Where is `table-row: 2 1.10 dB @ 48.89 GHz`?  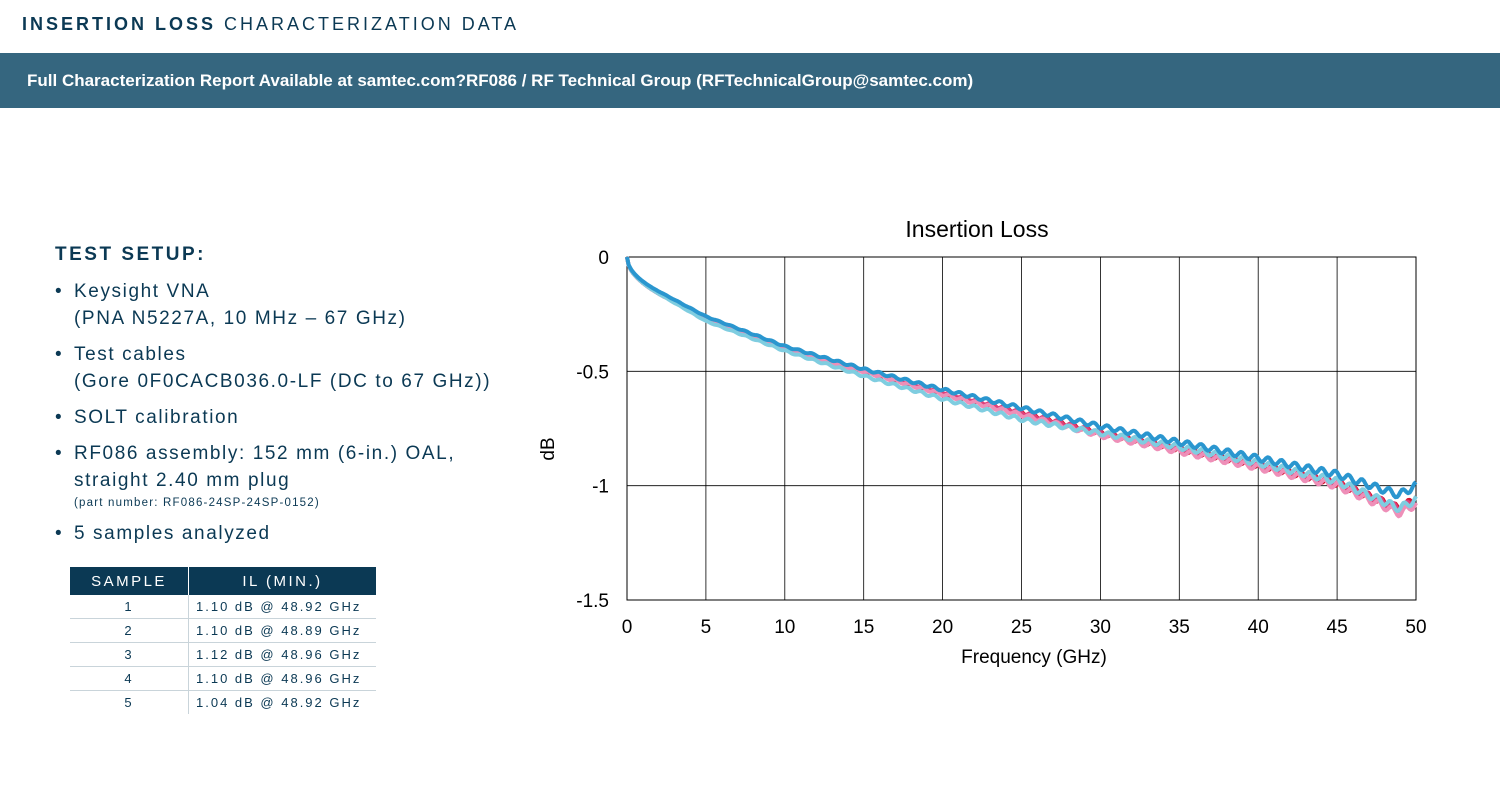
table-row: 2 1.10 dB @ 48.89 GHz is located at coordinates (223, 630).